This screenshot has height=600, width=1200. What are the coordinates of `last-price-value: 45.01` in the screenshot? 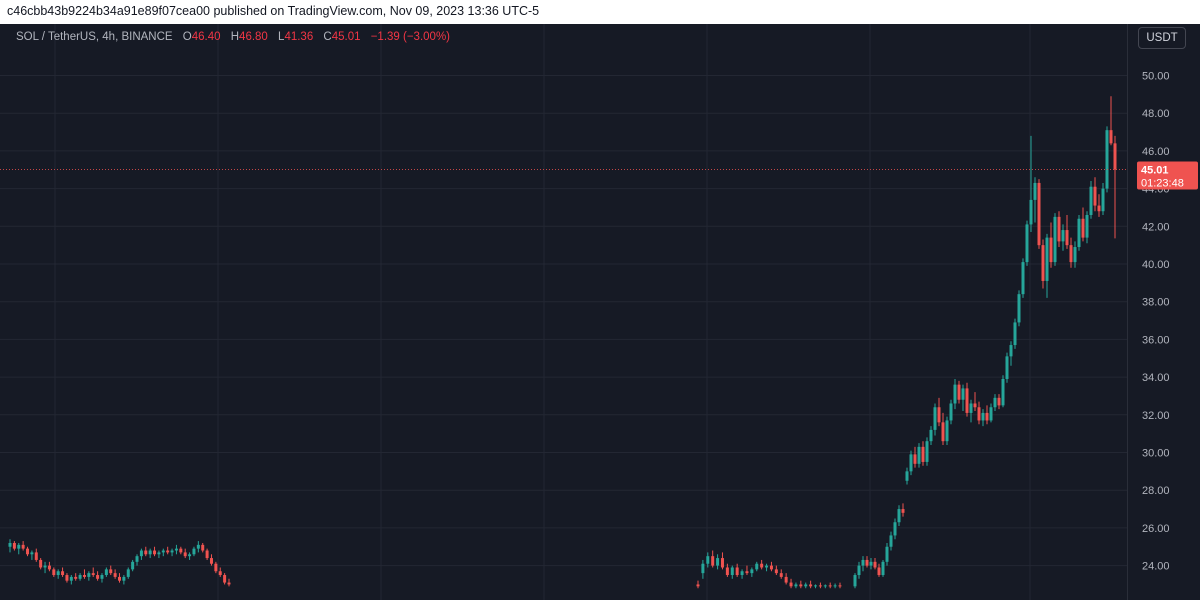 It's located at (1155, 171).